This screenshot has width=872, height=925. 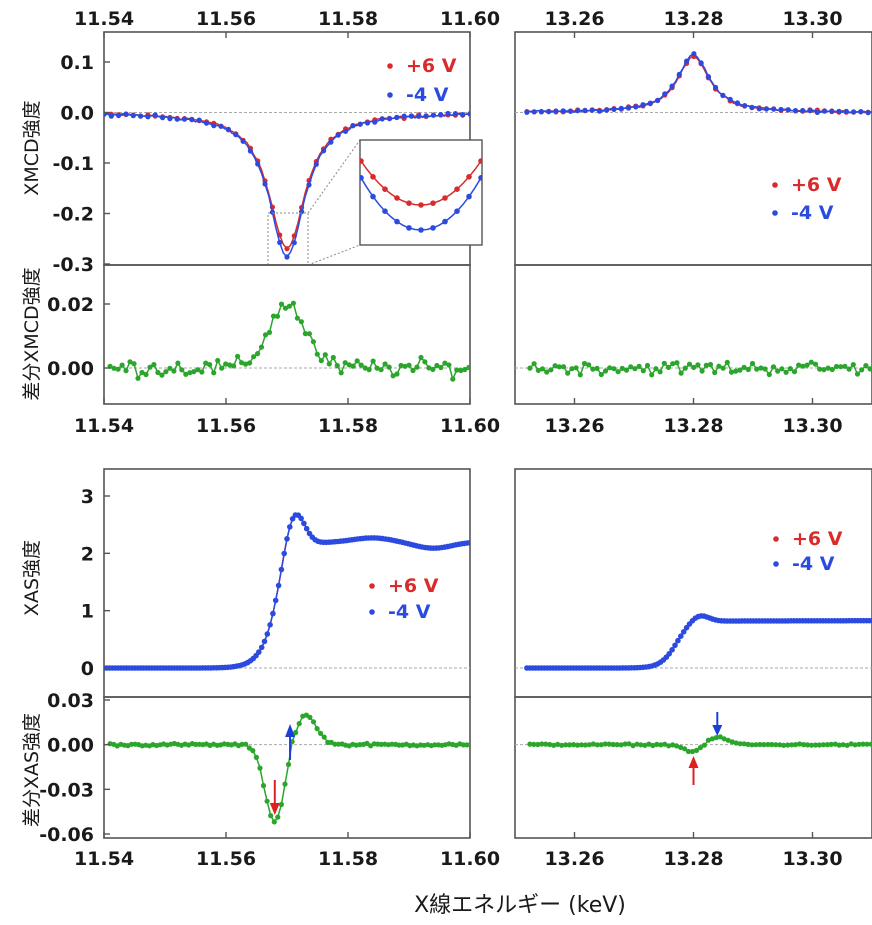 I want to click on y-tick-label: 0.00, so click(x=70, y=746).